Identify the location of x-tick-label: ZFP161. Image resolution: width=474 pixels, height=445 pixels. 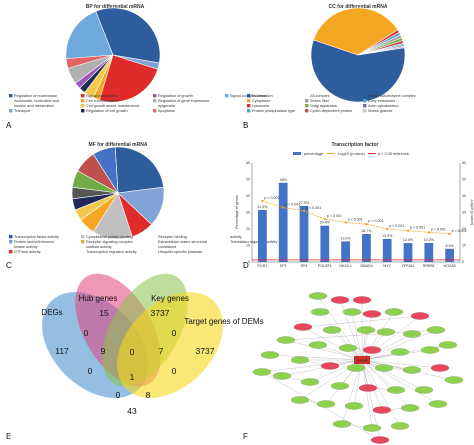
(408, 266).